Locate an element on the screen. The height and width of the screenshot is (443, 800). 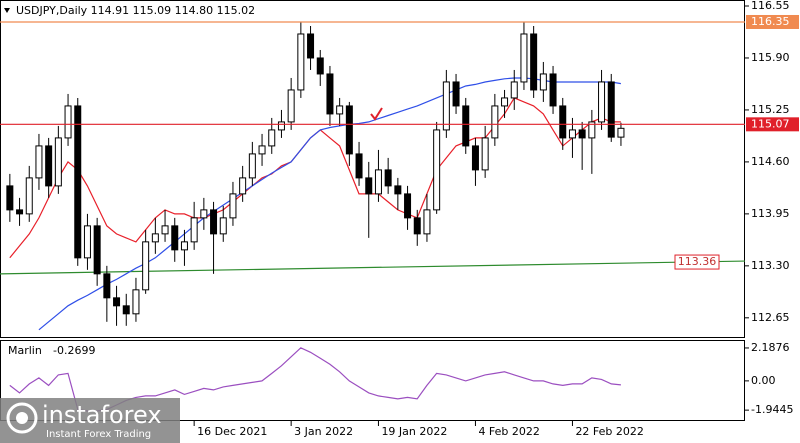
y-tick-label: 115.90 is located at coordinates (770, 57).